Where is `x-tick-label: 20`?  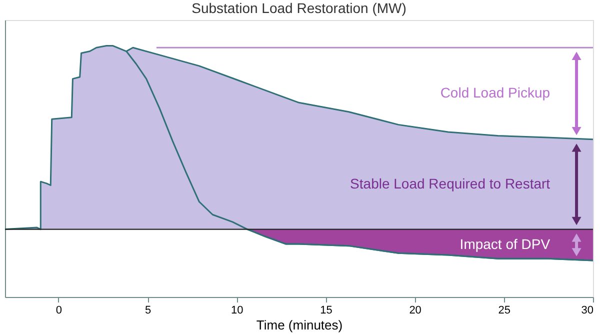
x-tick-label: 20 is located at coordinates (415, 310).